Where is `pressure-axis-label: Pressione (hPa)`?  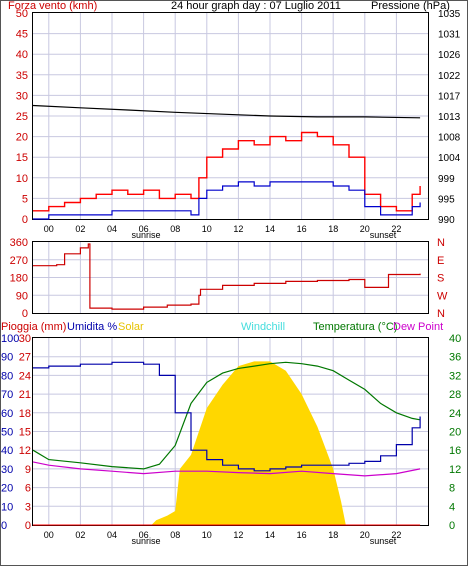 pressure-axis-label: Pressione (hPa) is located at coordinates (410, 6).